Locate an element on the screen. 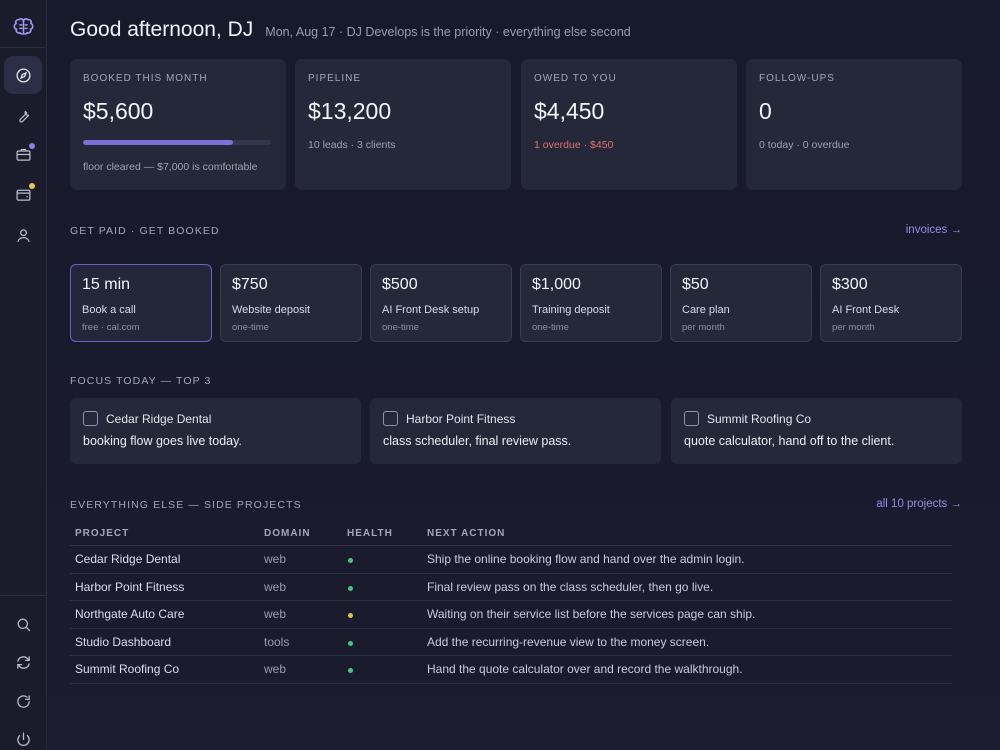  power-icon is located at coordinates (23, 735).